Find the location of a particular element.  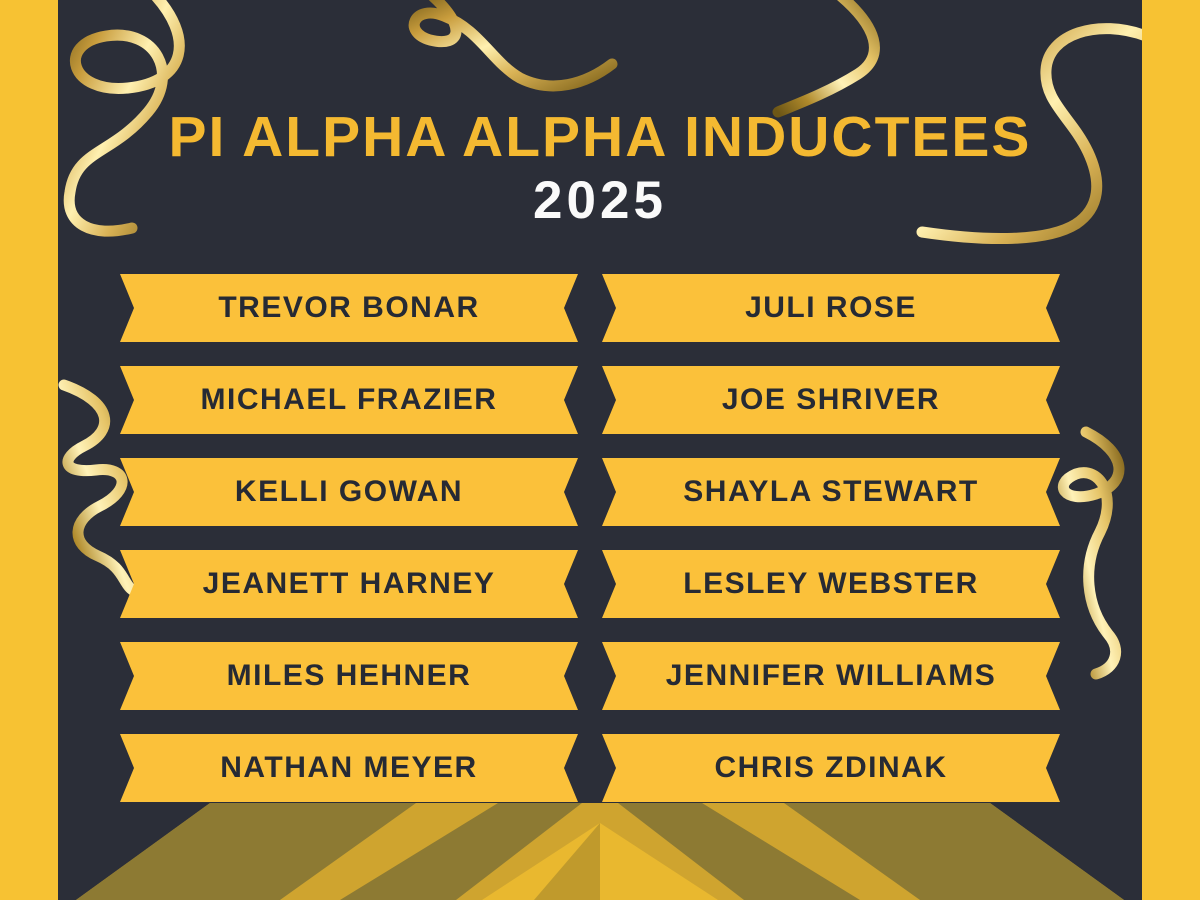

inductee-name: NATHAN MEYER is located at coordinates (349, 767).